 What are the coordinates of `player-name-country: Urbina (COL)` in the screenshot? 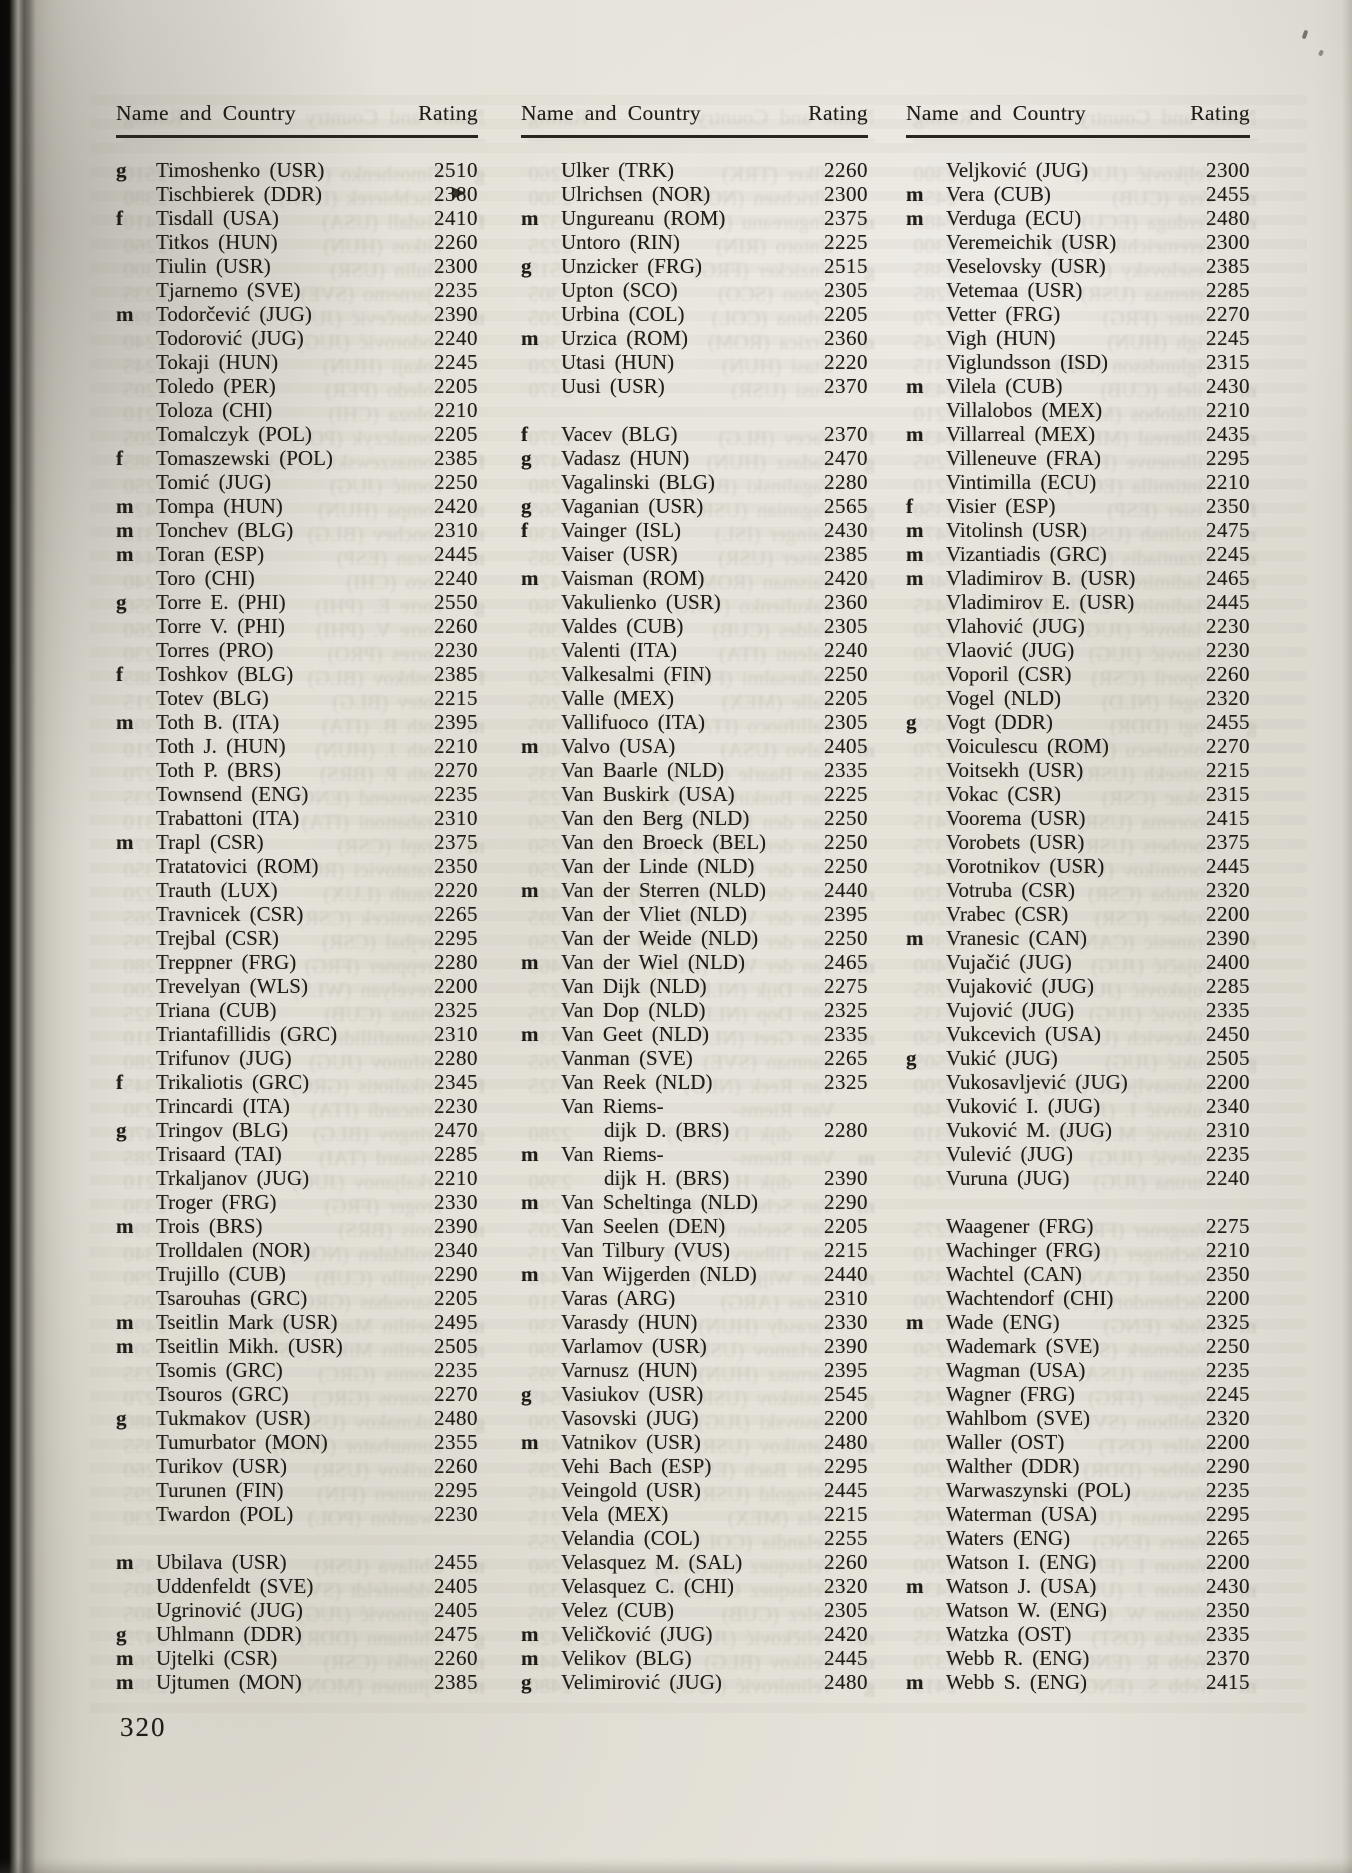 It's located at (623, 314).